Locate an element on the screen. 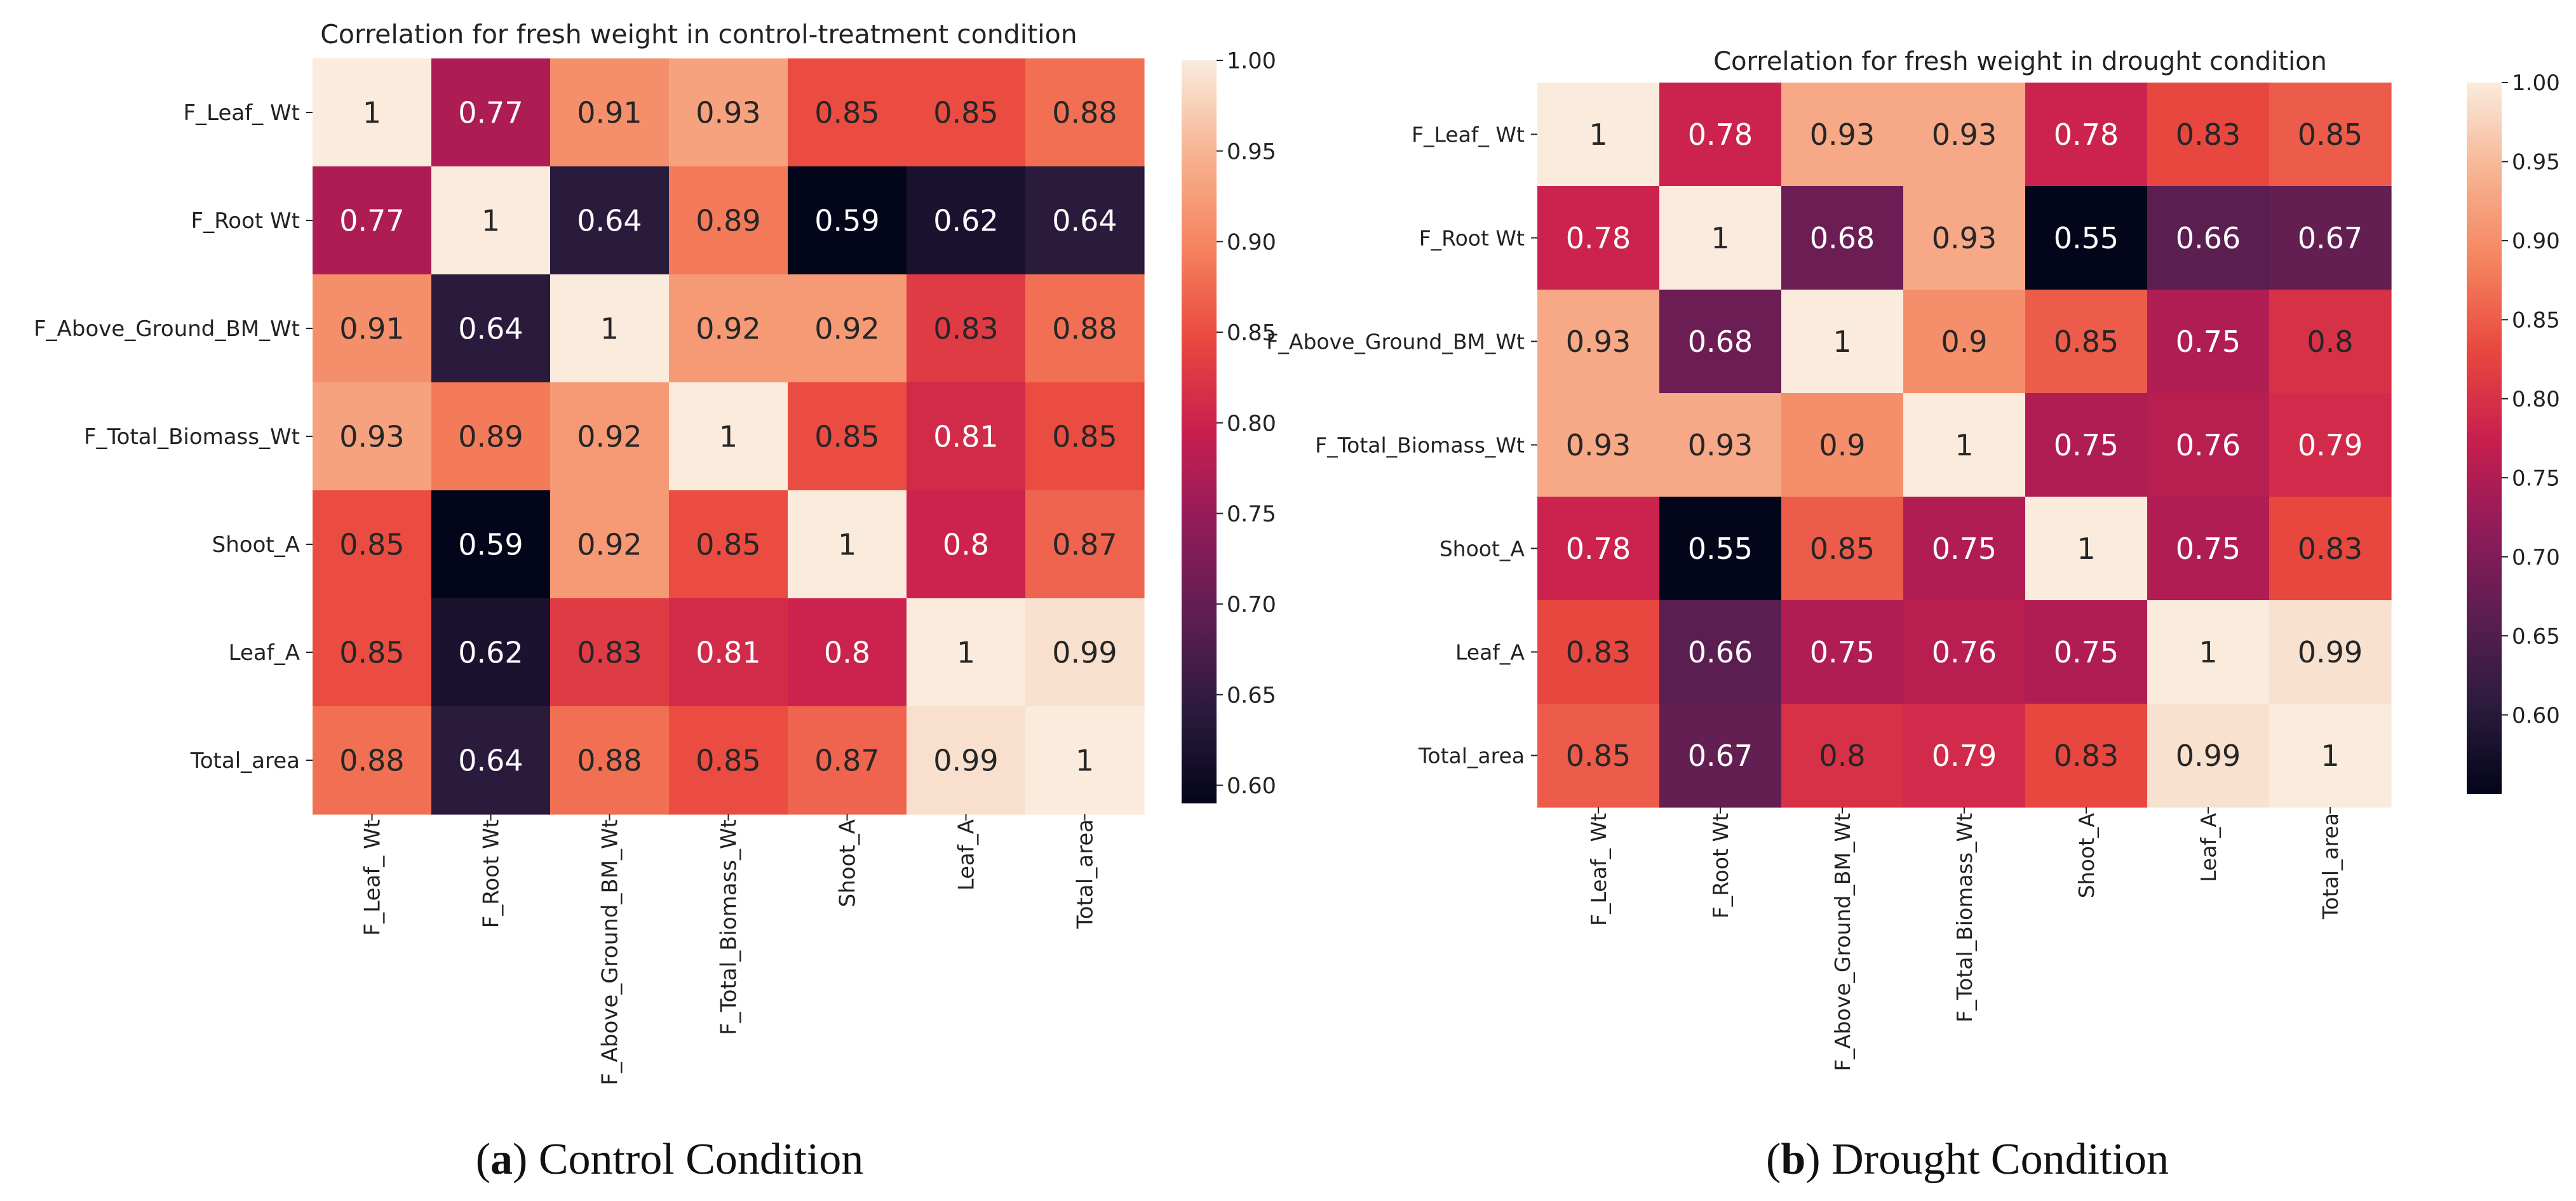 This screenshot has height=1201, width=2576. caption: (a) Control Condition is located at coordinates (670, 1159).